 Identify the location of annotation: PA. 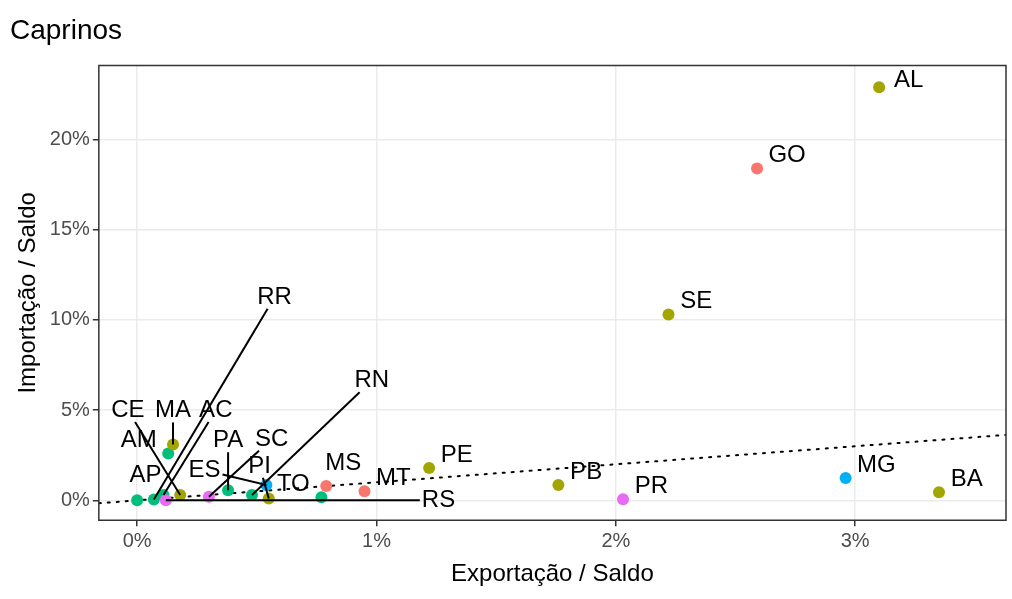
(228, 439).